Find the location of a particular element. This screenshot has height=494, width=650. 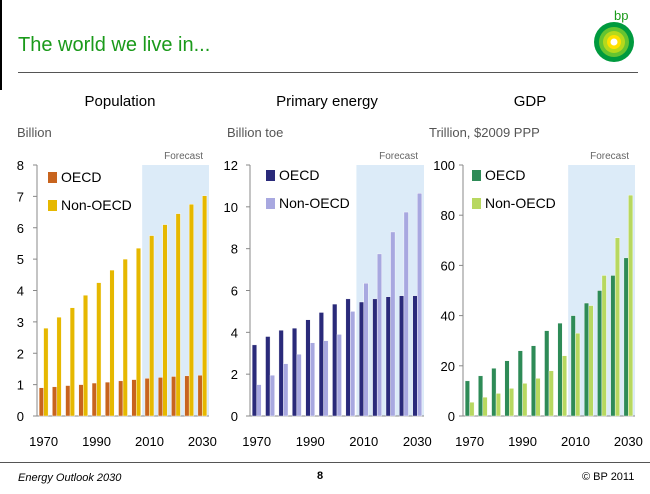

y-tick-label: 10 is located at coordinates (231, 207).